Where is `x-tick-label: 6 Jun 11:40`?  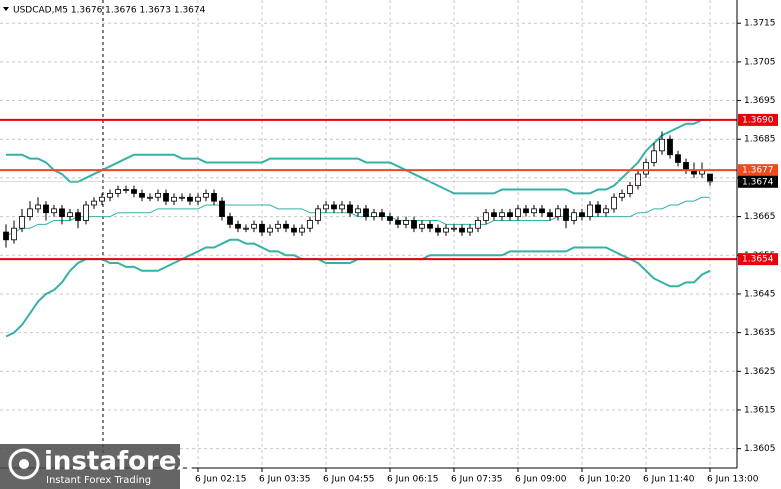
x-tick-label: 6 Jun 11:40 is located at coordinates (669, 480).